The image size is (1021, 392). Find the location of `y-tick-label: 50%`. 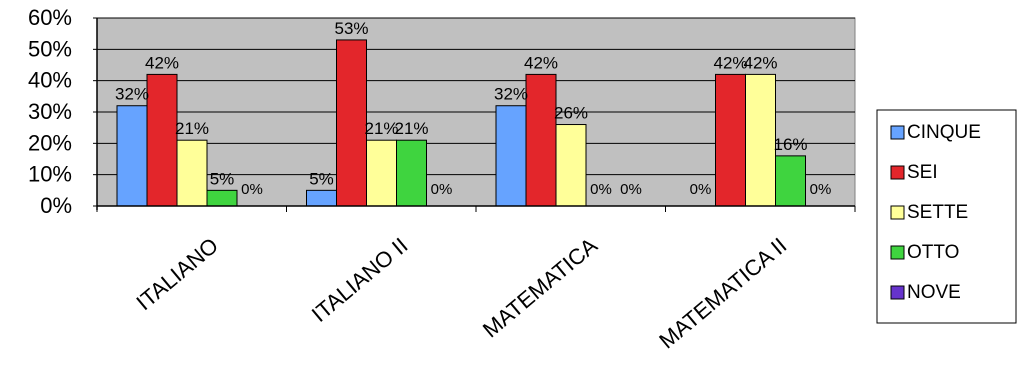

y-tick-label: 50% is located at coordinates (50, 48).